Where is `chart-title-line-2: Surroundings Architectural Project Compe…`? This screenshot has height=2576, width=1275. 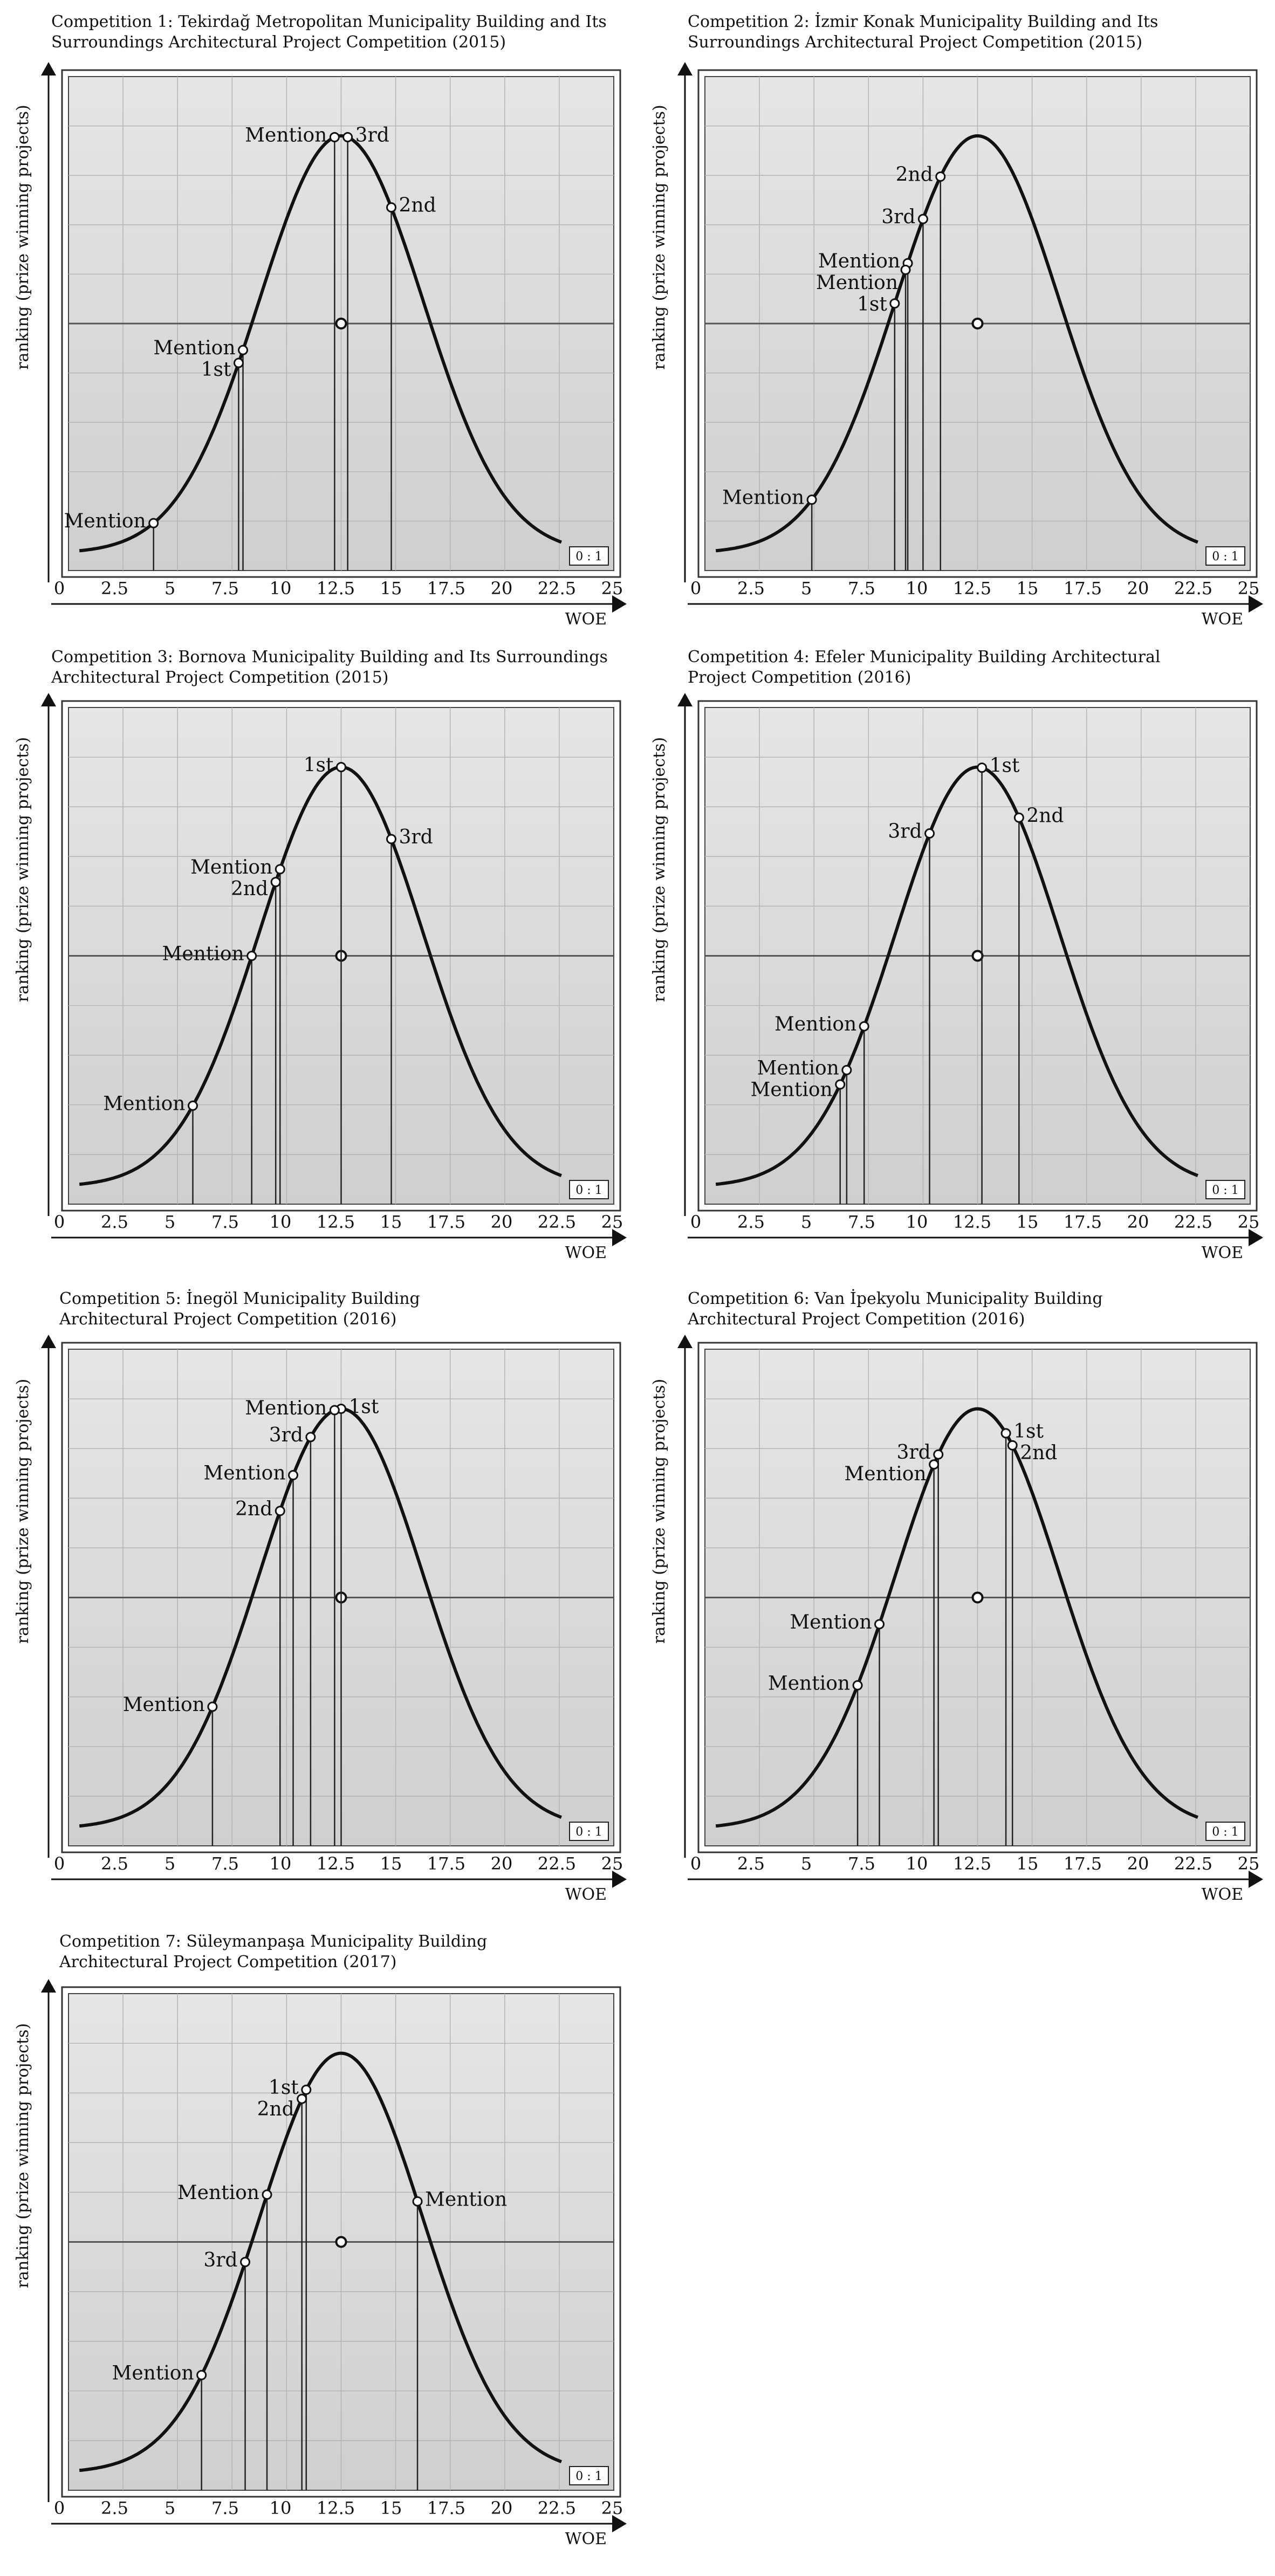
chart-title-line-2: Surroundings Architectural Project Compe… is located at coordinates (278, 42).